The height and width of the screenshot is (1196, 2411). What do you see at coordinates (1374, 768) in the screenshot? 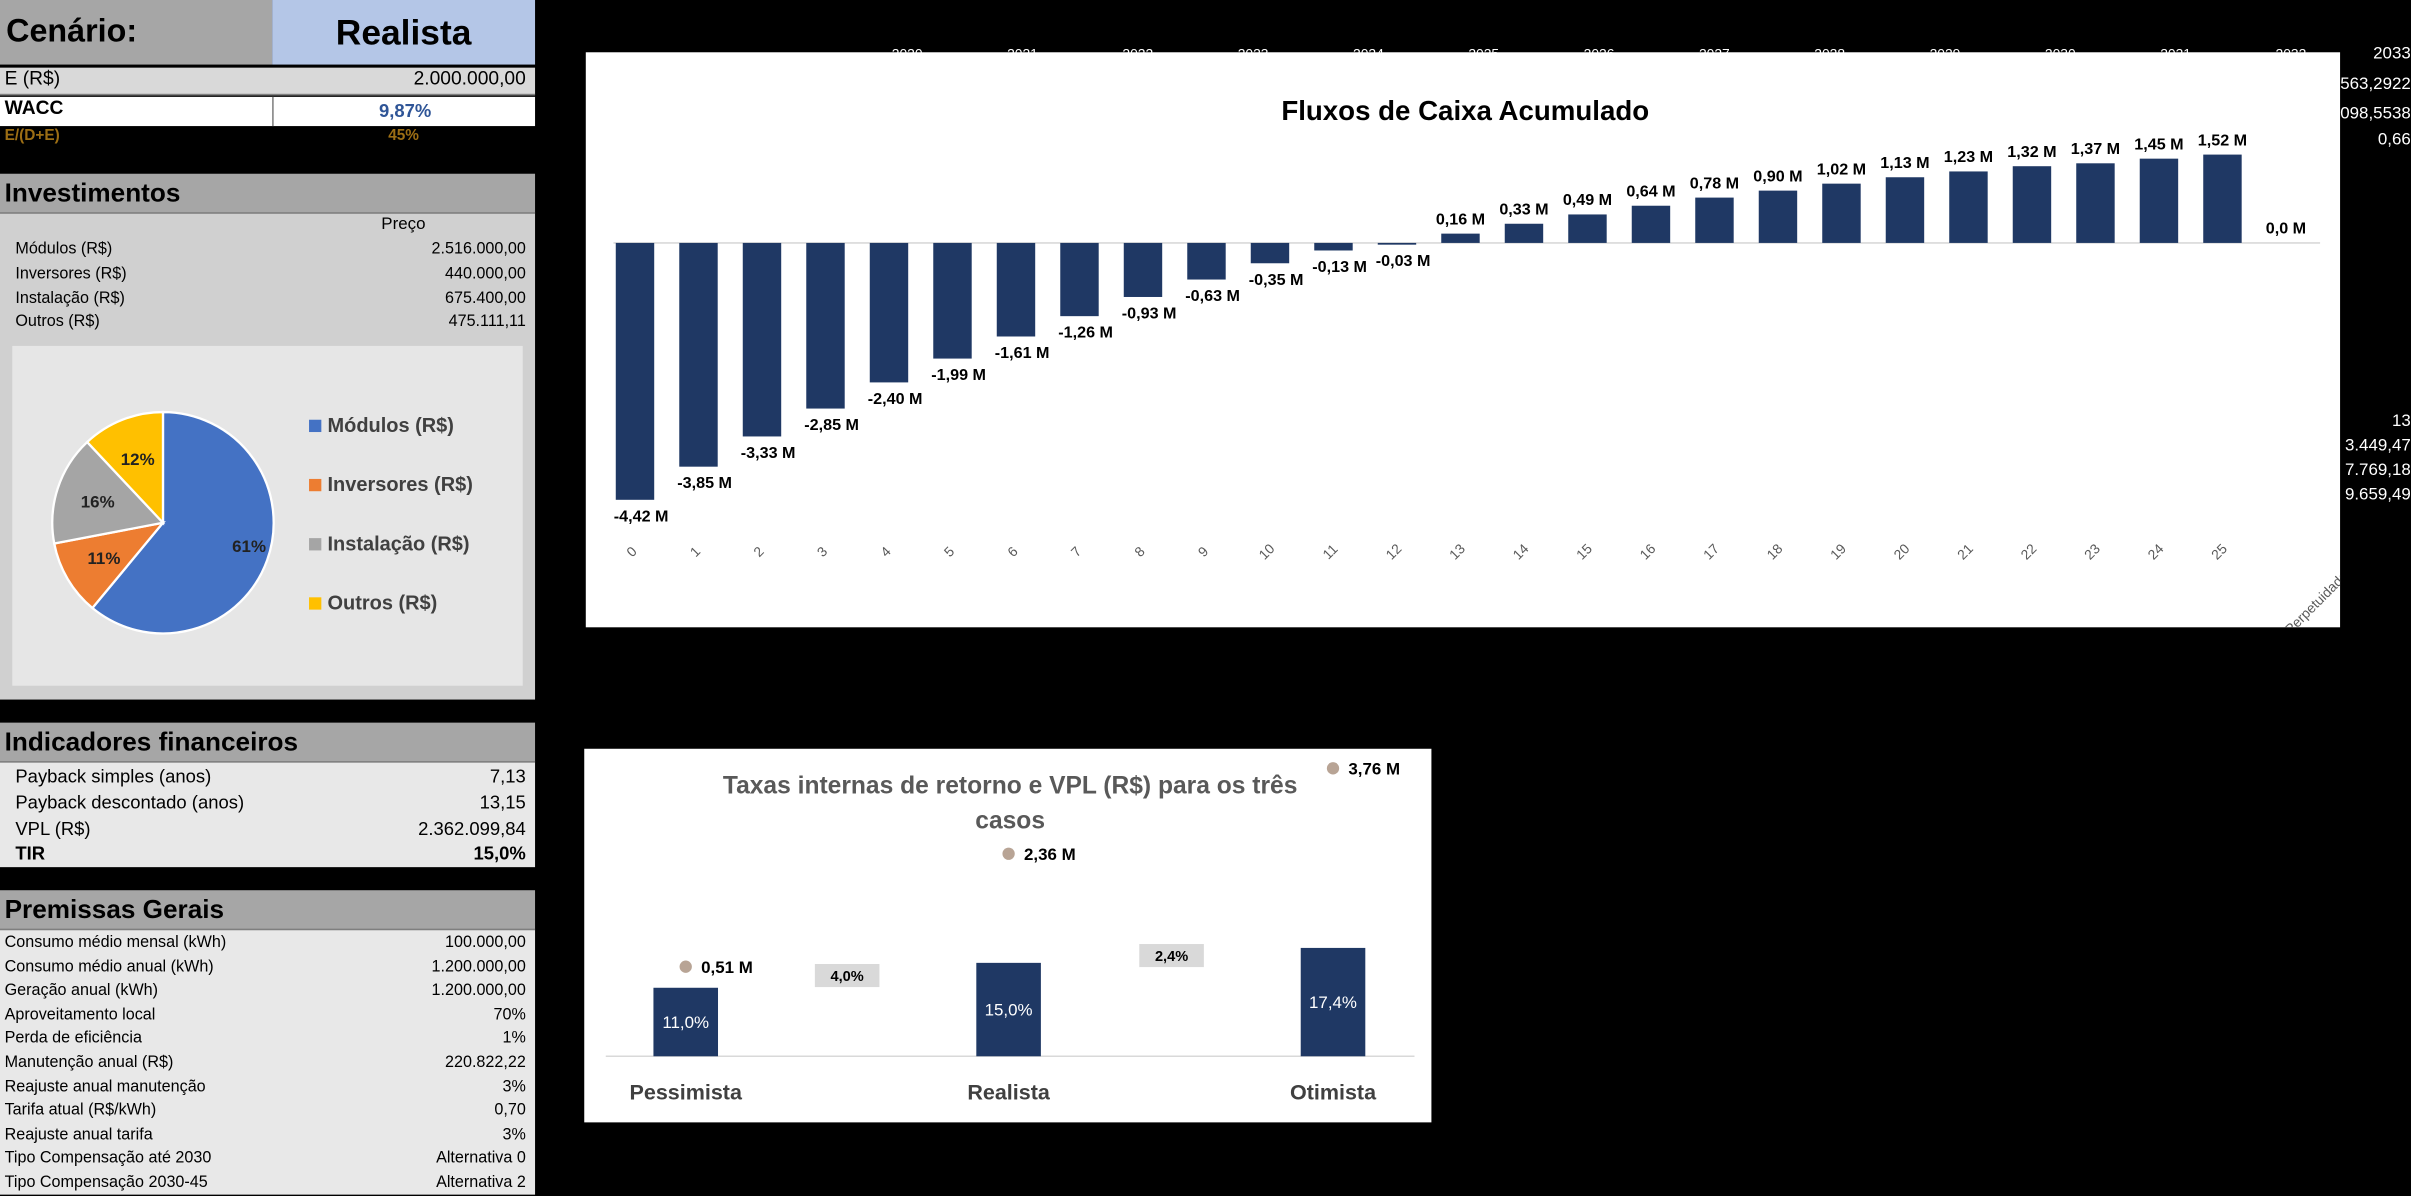
I see `vpl-label: 3,76 M` at bounding box center [1374, 768].